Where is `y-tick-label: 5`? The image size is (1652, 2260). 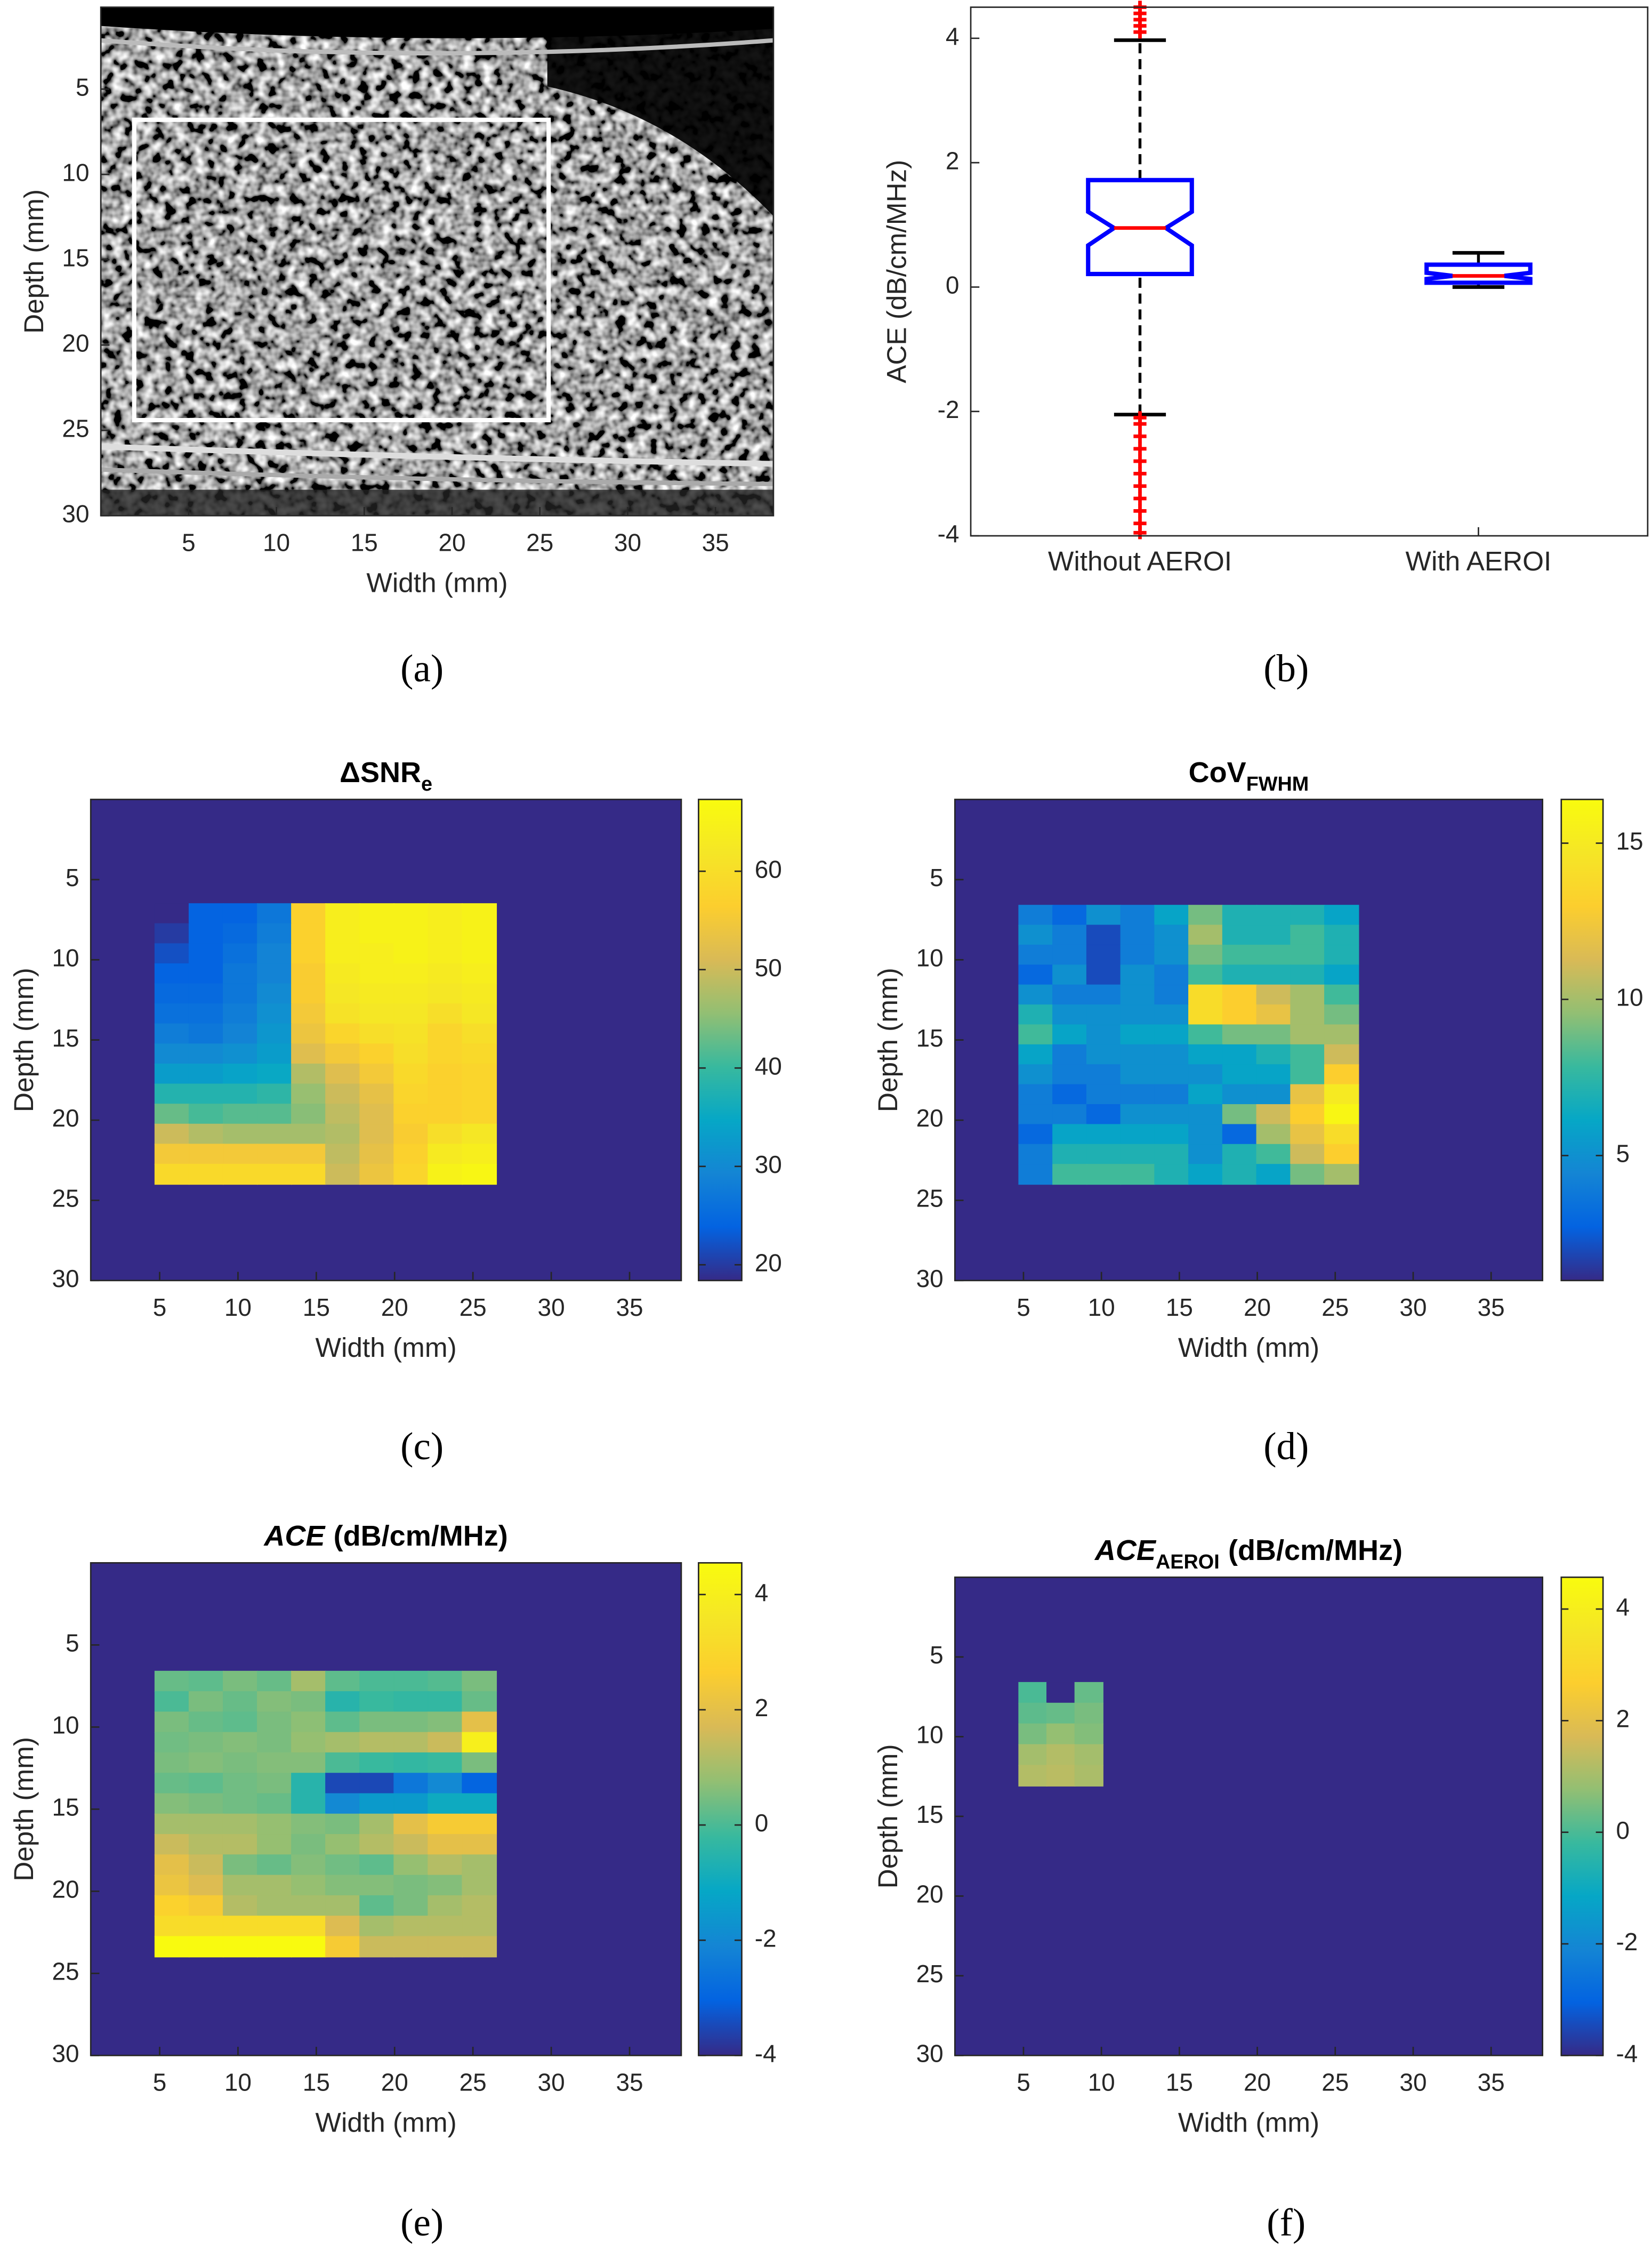
y-tick-label: 5 is located at coordinates (937, 1655).